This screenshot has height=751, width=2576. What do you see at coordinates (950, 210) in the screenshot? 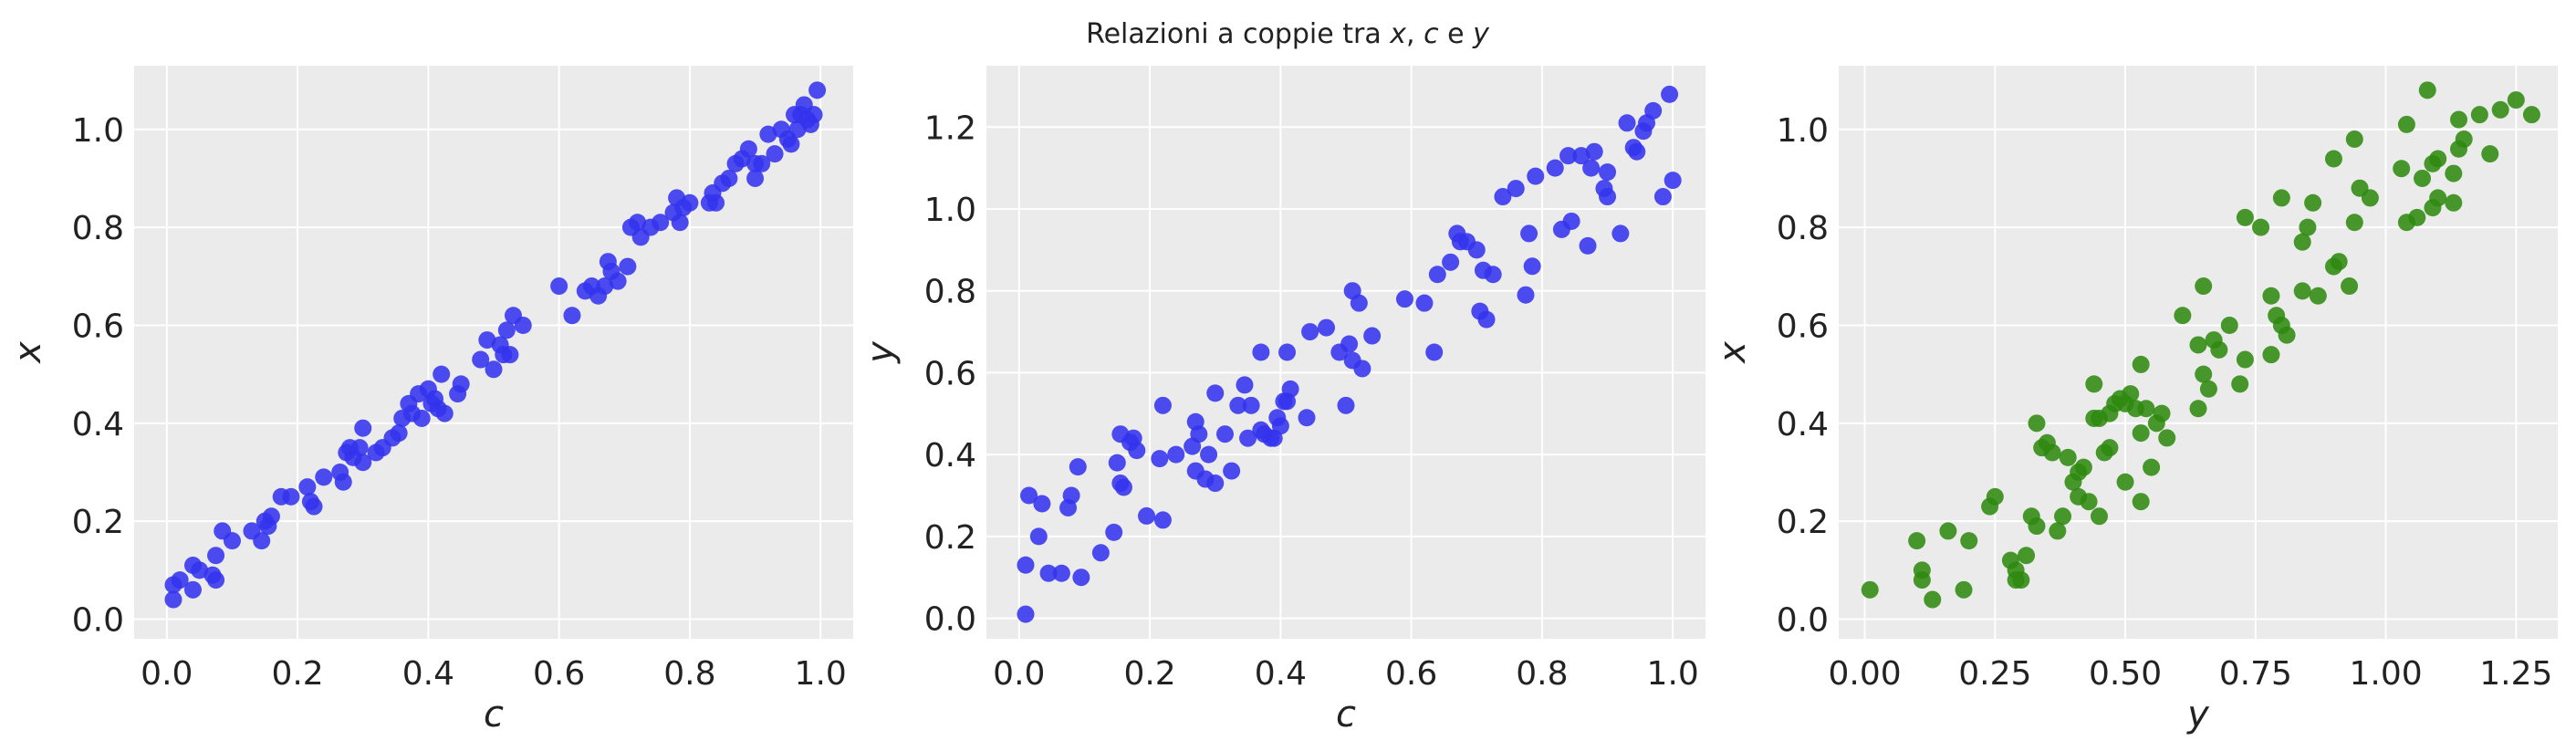
I see `y-tick-label: 1.0` at bounding box center [950, 210].